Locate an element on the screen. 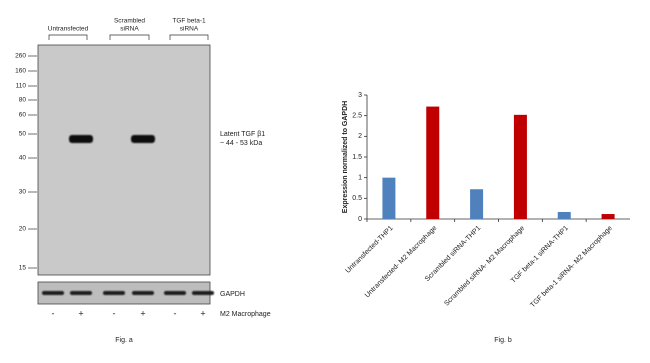  y-tick-label: 1.5 is located at coordinates (357, 157).